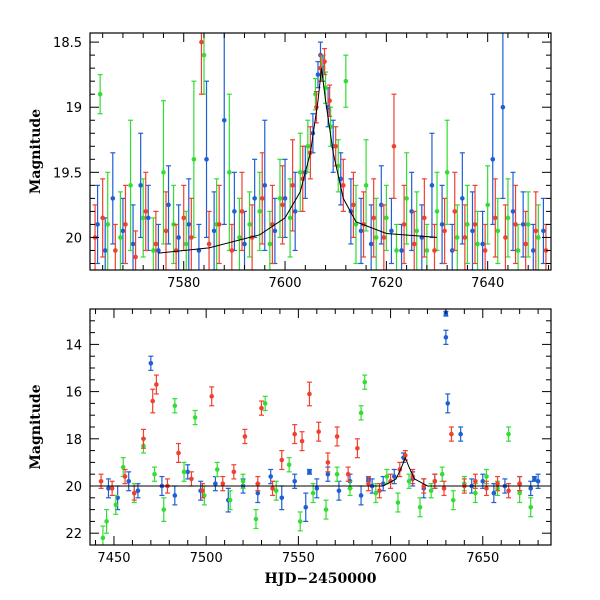 This screenshot has width=600, height=600. I want to click on model-curve, so click(319, 471).